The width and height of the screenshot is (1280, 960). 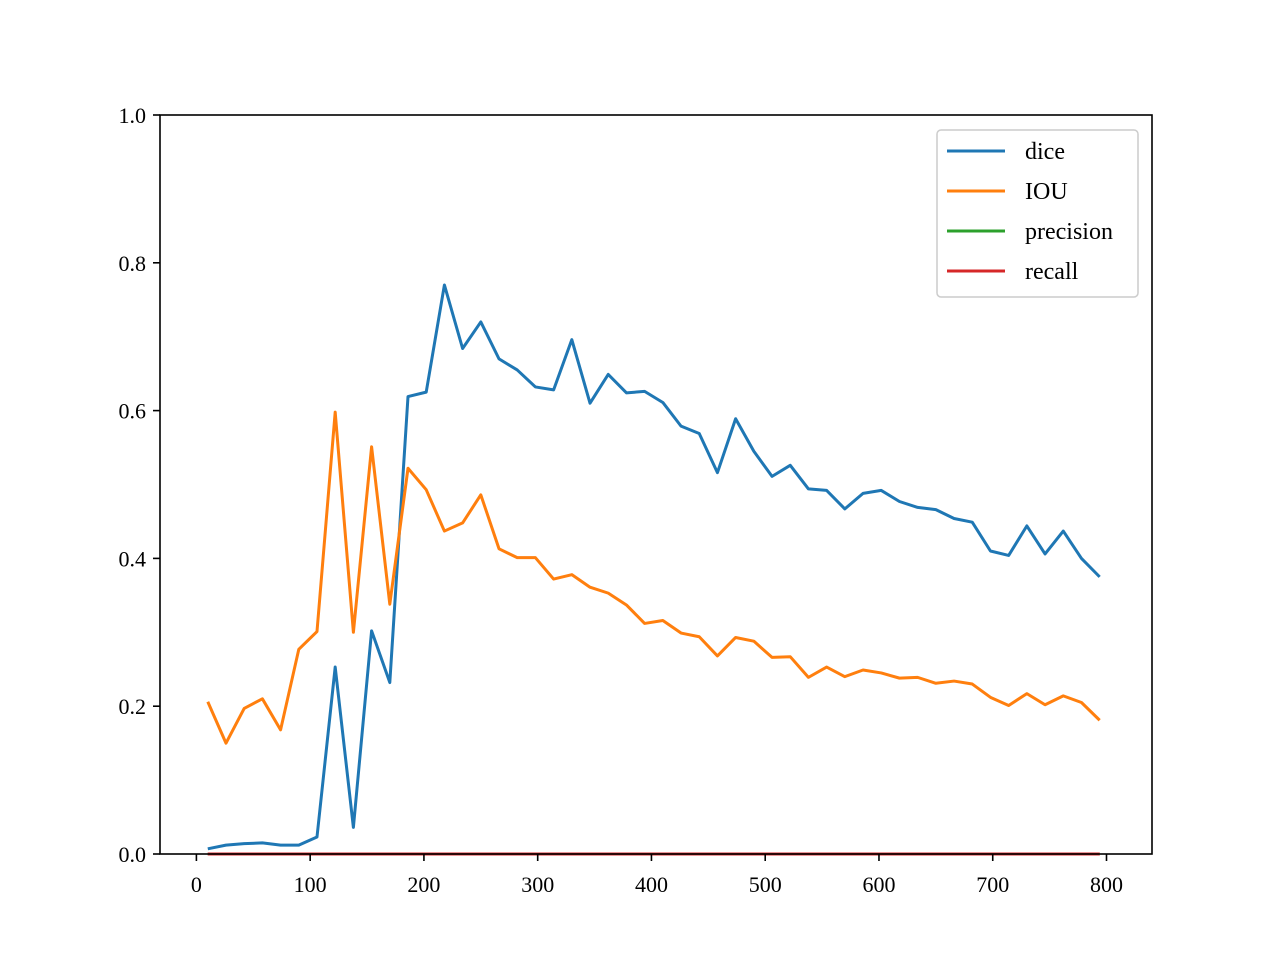 What do you see at coordinates (1106, 884) in the screenshot?
I see `x-tick-label: 800` at bounding box center [1106, 884].